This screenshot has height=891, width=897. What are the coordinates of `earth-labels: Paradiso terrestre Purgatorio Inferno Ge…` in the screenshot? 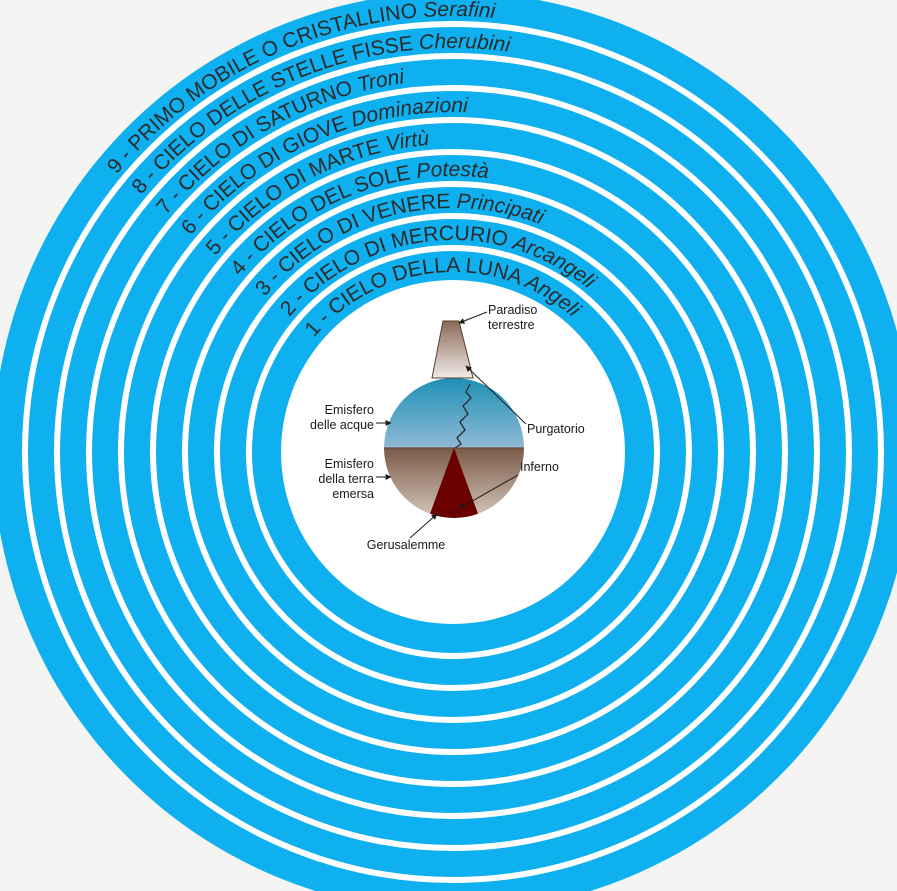 It's located at (447, 427).